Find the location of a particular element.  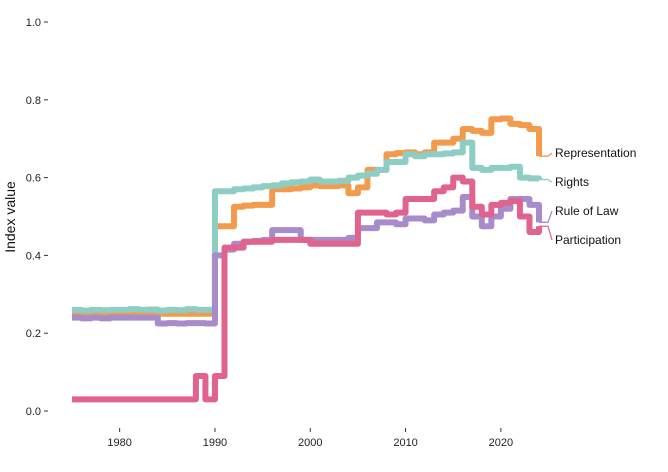

x-tick-label: 2020 is located at coordinates (501, 443).